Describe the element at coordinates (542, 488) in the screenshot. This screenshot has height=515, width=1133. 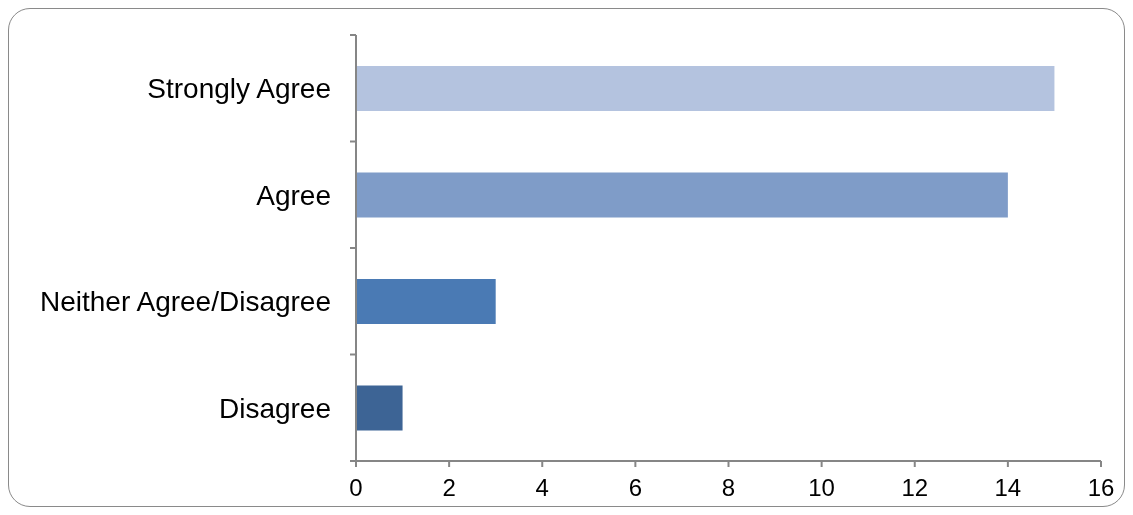
I see `x-tick-label: 4` at that location.